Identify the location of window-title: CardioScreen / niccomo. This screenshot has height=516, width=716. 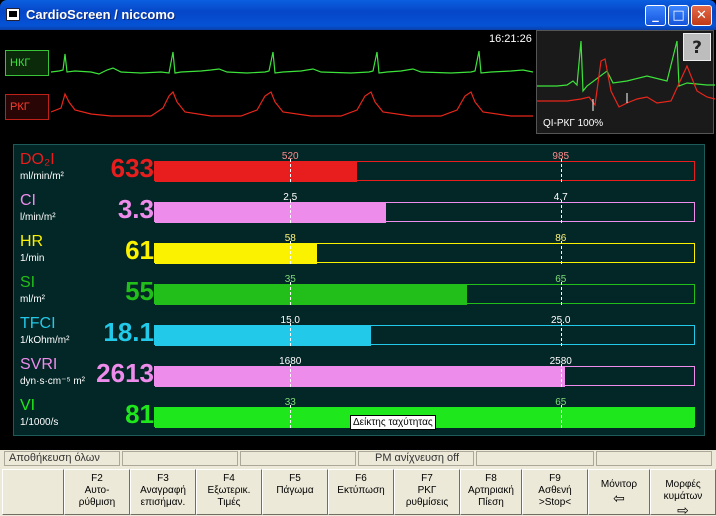
(100, 14).